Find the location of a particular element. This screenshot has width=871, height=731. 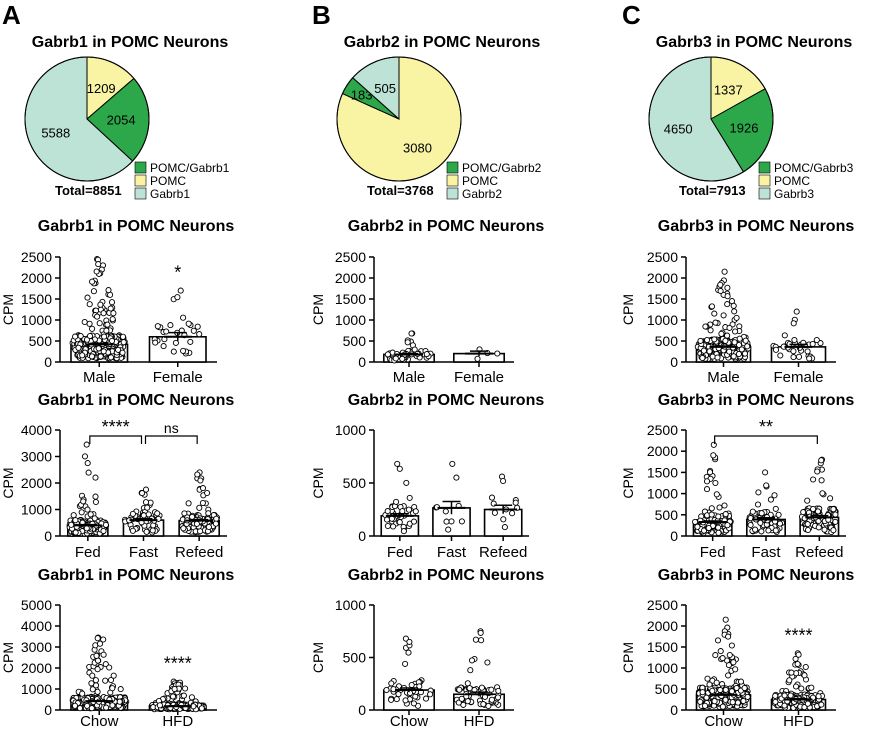

bracket-line is located at coordinates (766, 439).